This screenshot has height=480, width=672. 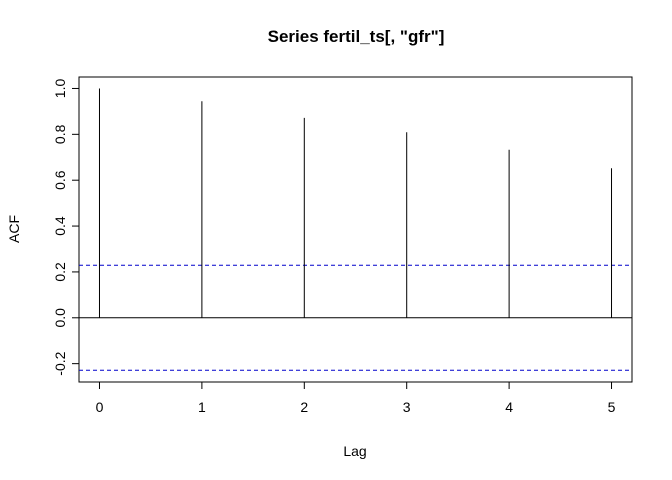 I want to click on x-tick-label: 1, so click(x=202, y=407).